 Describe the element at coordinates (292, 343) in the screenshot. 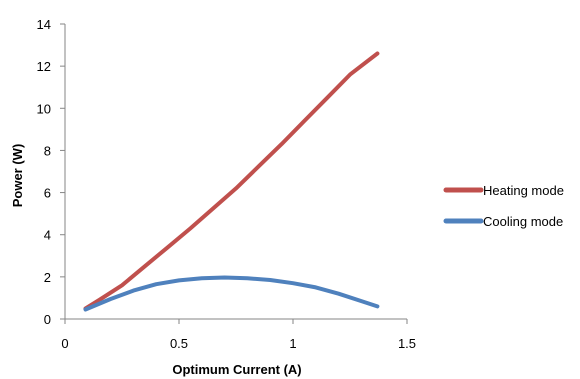

I see `x-tick-label: 1` at that location.